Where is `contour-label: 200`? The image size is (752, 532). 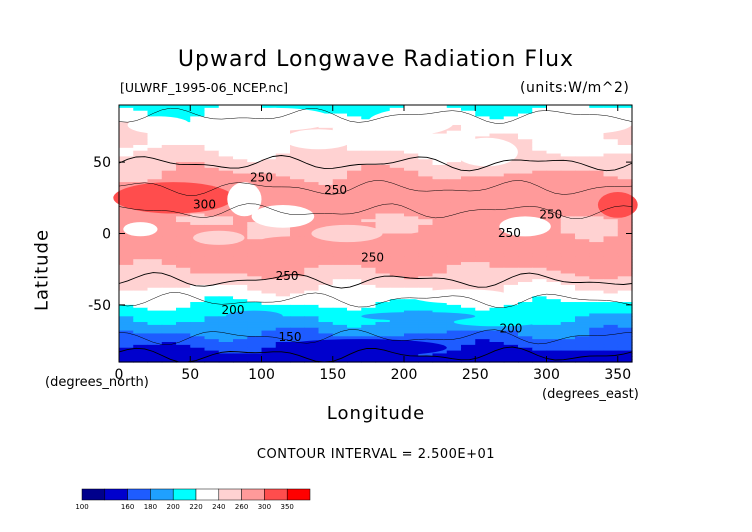 contour-label: 200 is located at coordinates (510, 329).